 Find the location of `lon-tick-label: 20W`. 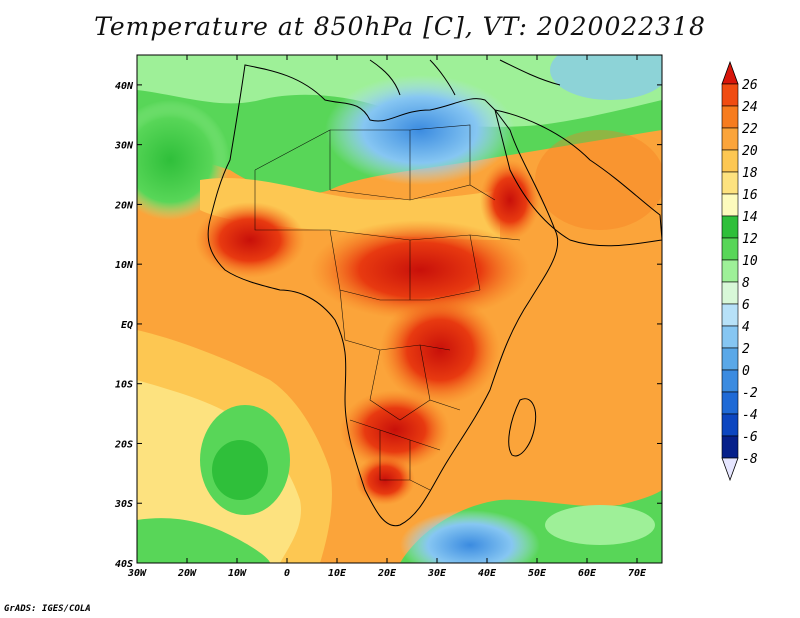

lon-tick-label: 20W is located at coordinates (187, 573).